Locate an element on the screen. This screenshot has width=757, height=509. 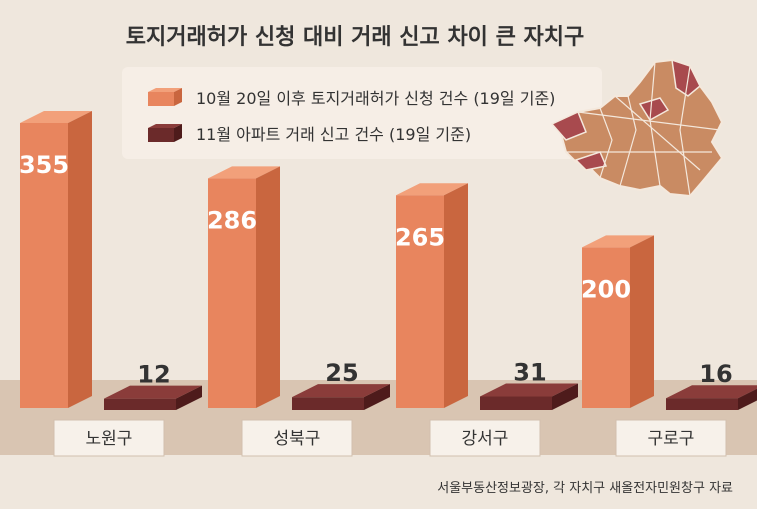
data-label-series1: 200 is located at coordinates (606, 289).